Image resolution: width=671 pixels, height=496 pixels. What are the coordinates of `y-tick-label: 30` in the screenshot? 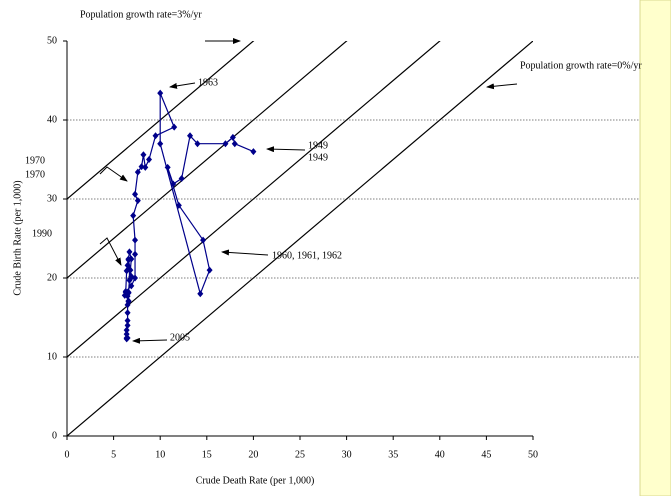 It's located at (52, 198).